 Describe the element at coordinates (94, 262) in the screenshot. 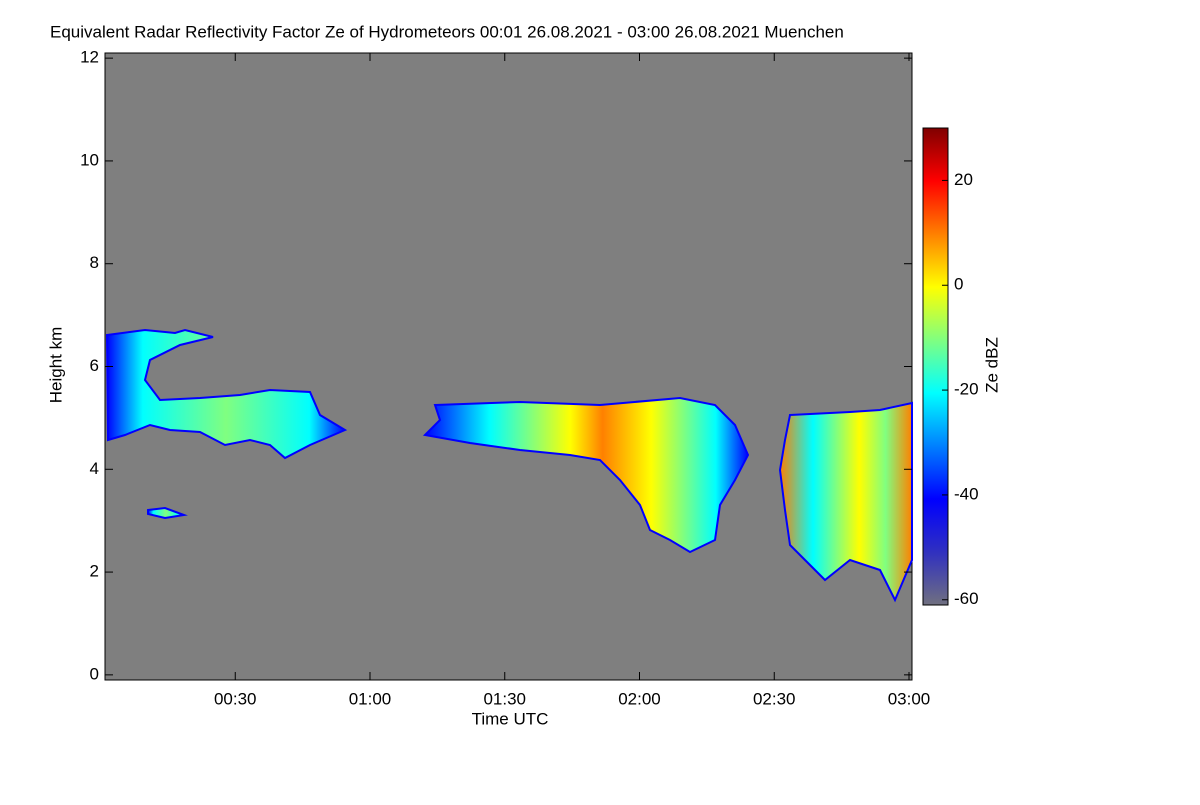

I see `y-tick-label: 8` at that location.